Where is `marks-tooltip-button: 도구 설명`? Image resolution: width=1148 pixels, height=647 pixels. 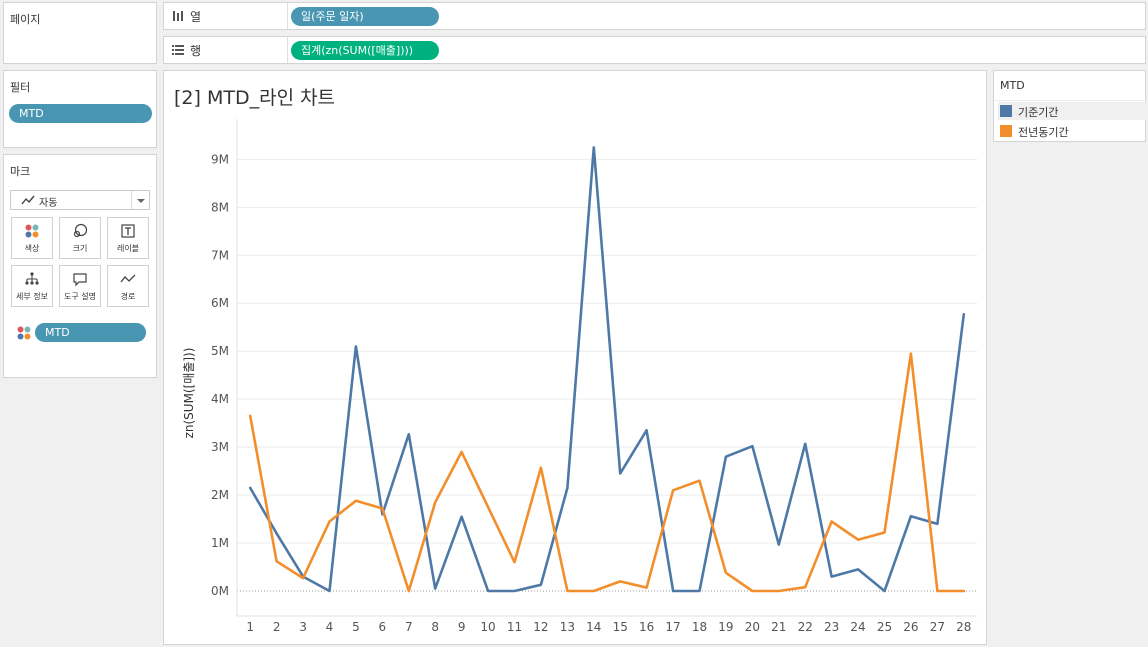
marks-tooltip-button: 도구 설명 is located at coordinates (80, 286).